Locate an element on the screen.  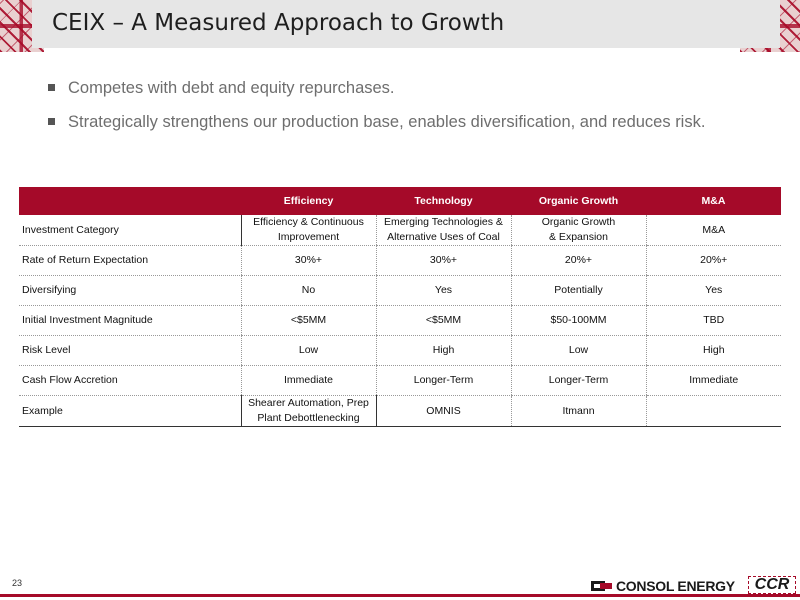
footer-rule is located at coordinates (400, 595).